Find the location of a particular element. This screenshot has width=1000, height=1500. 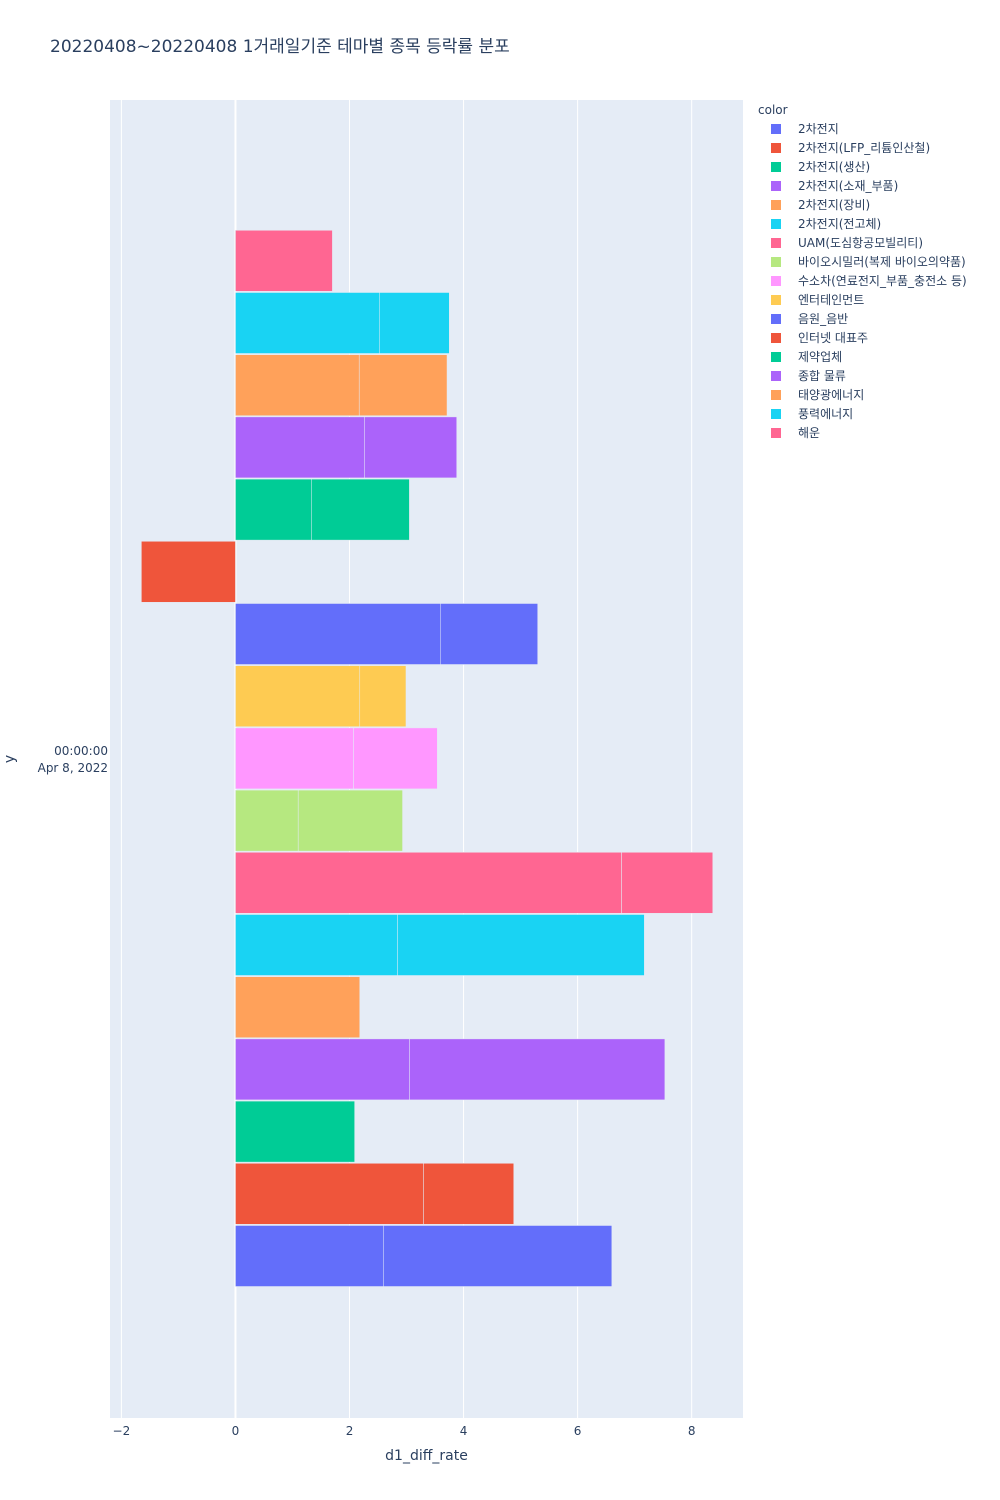

legend-label: 음원_음반 is located at coordinates (823, 319).